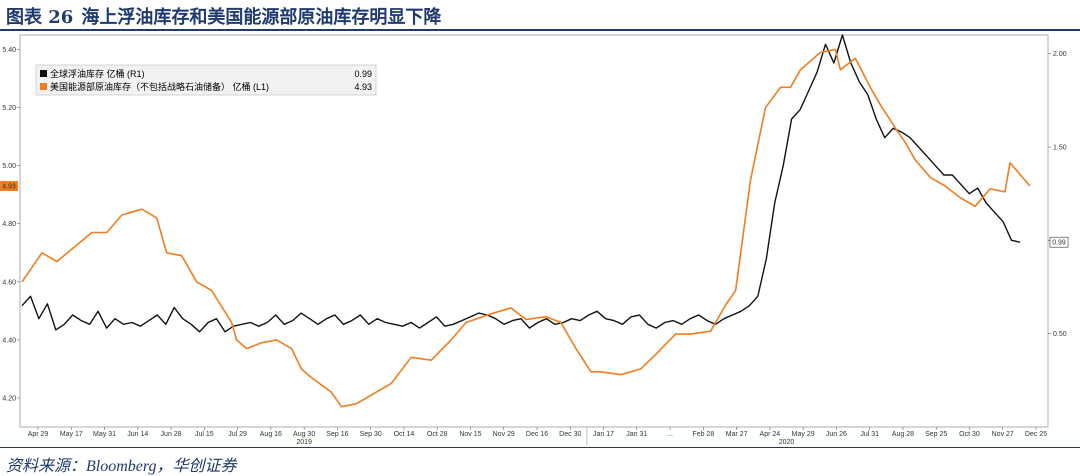 Image resolution: width=1080 pixels, height=476 pixels. I want to click on right-last-value-label: 0.99, so click(1059, 243).